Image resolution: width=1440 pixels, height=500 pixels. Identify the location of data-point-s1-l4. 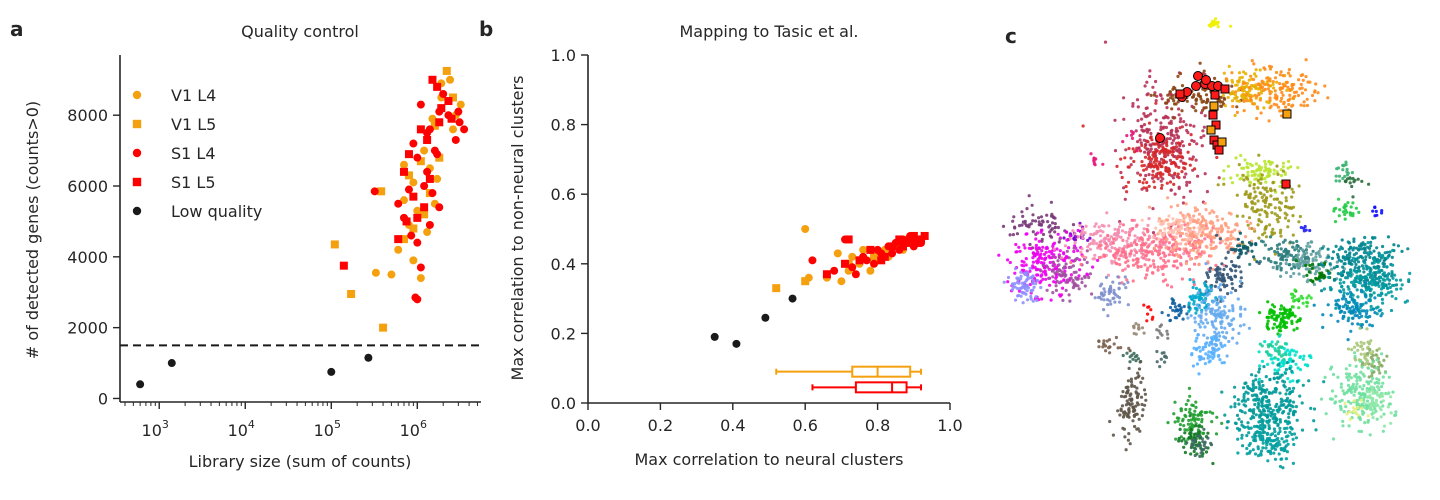
(443, 93).